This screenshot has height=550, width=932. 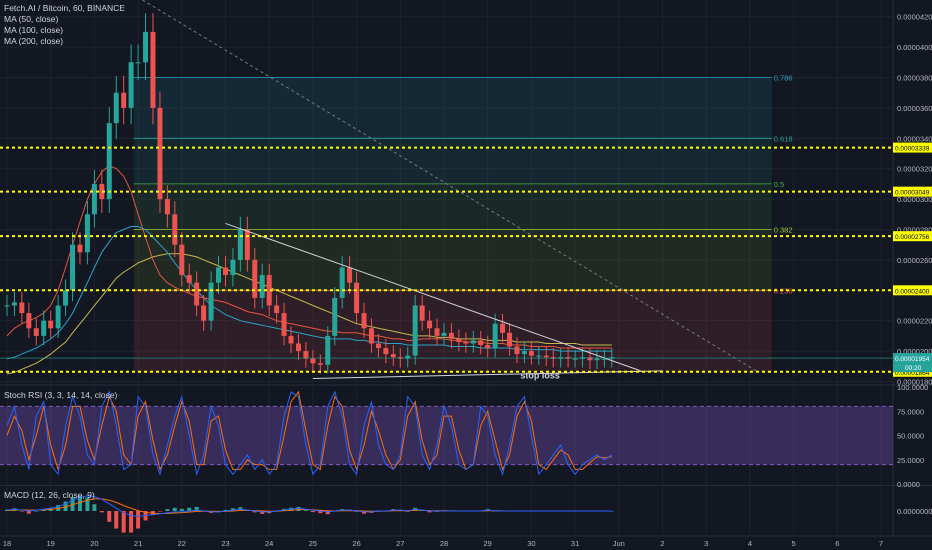 I want to click on time-tick-label: 19, so click(x=51, y=543).